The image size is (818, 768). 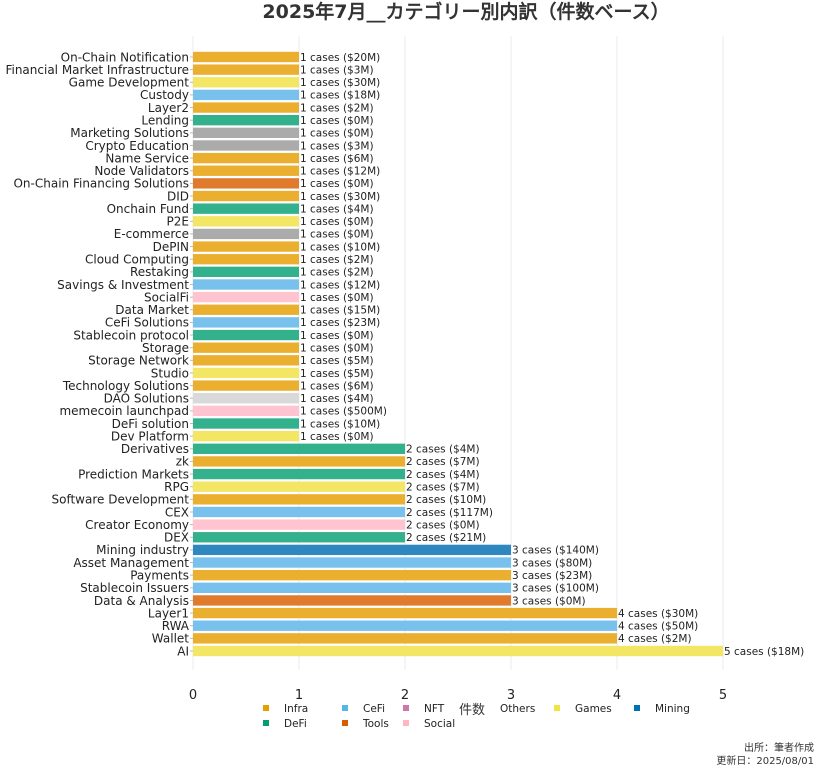 I want to click on category-label: Prediction Markets, so click(x=133, y=474).